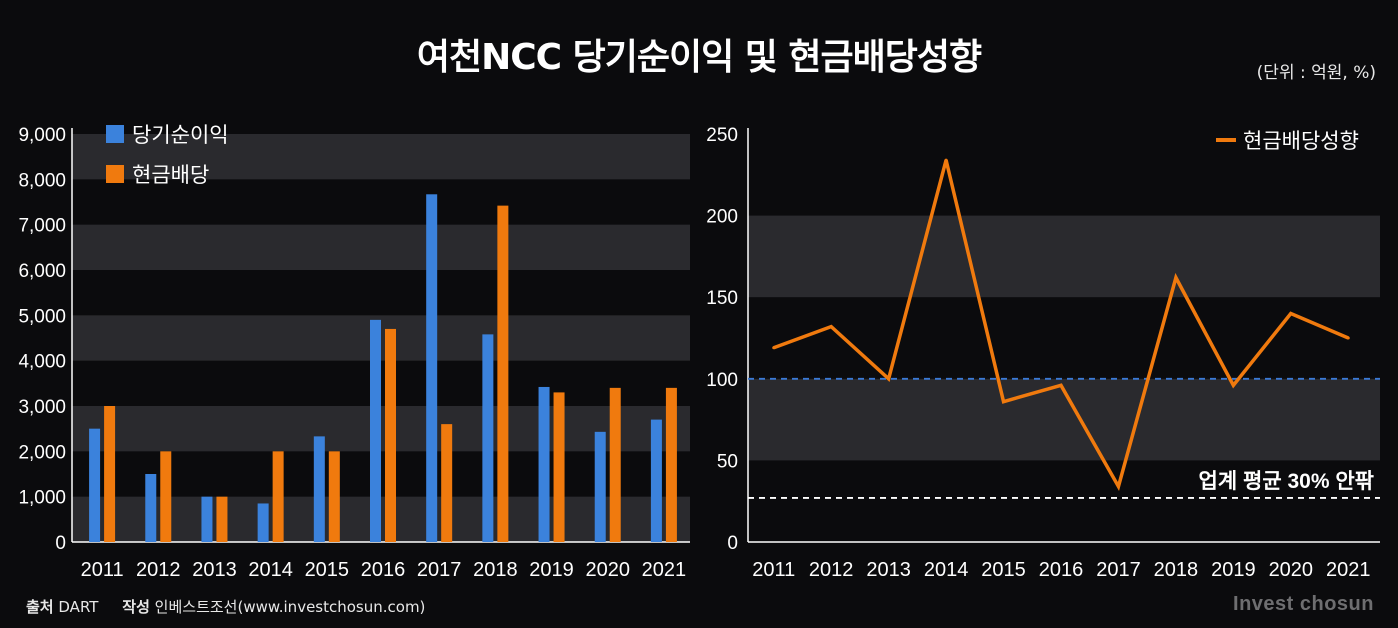 This screenshot has height=628, width=1398. I want to click on y-tick-label: 4,000, so click(42, 362).